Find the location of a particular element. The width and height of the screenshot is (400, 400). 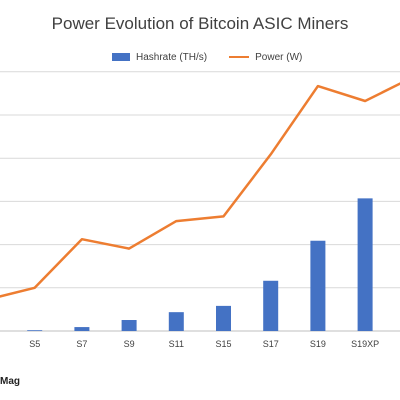

x-tick-label: S5 is located at coordinates (34, 344).